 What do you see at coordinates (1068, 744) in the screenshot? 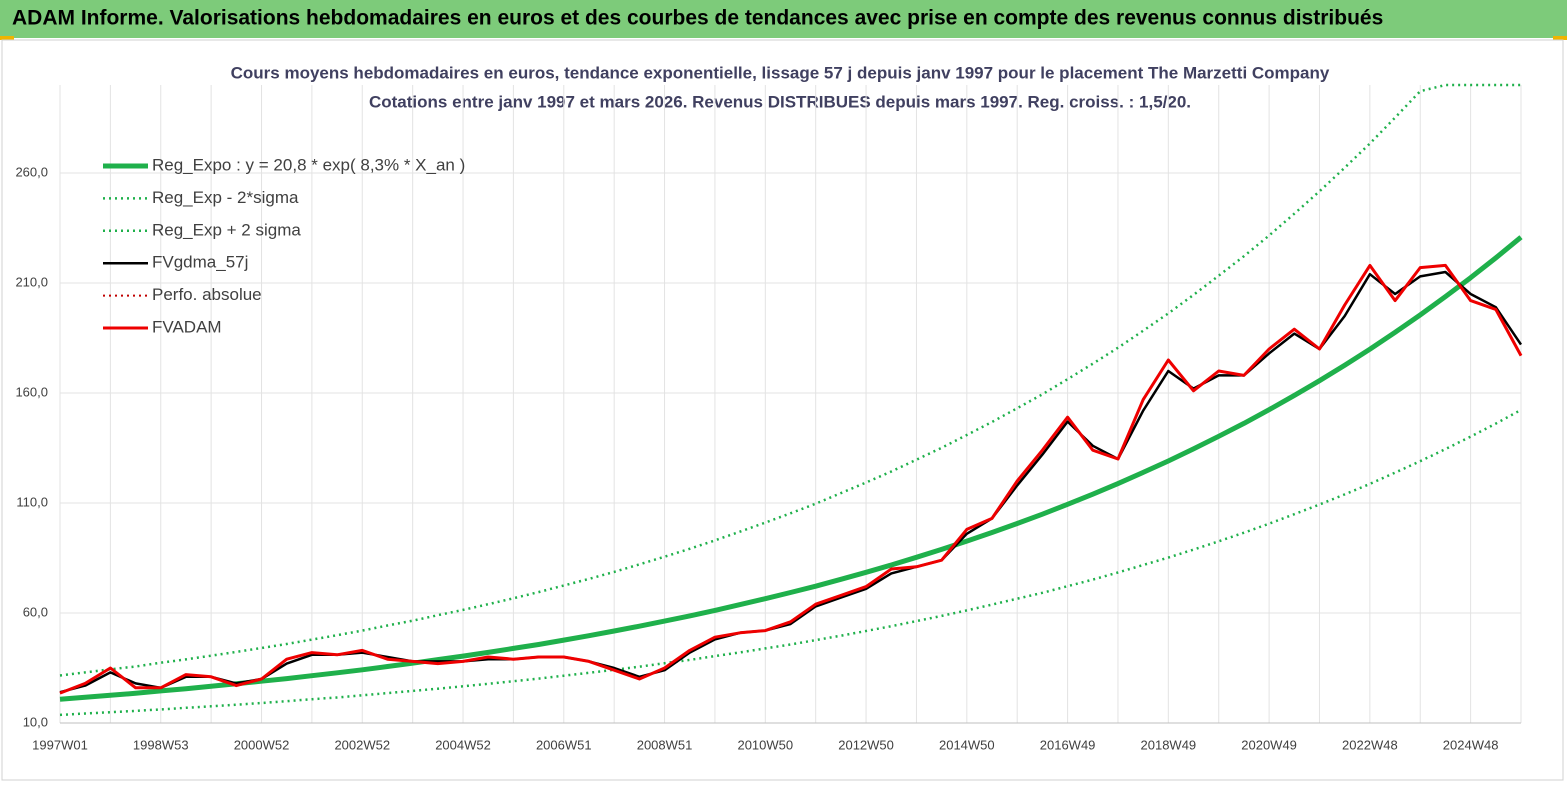
I see `x-tick-label: 2016W49` at bounding box center [1068, 744].